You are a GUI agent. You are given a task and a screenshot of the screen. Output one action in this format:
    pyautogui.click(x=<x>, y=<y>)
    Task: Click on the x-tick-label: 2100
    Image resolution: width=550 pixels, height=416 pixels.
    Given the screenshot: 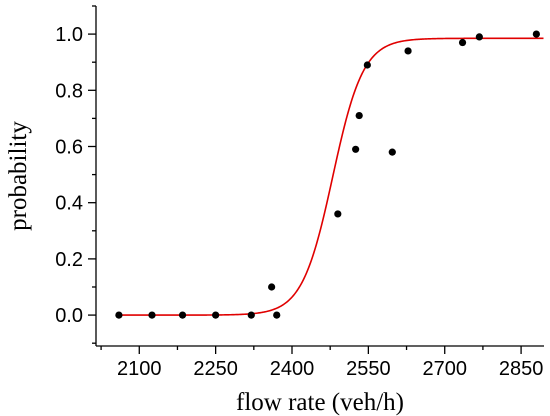 What is the action you would take?
    pyautogui.click(x=139, y=369)
    